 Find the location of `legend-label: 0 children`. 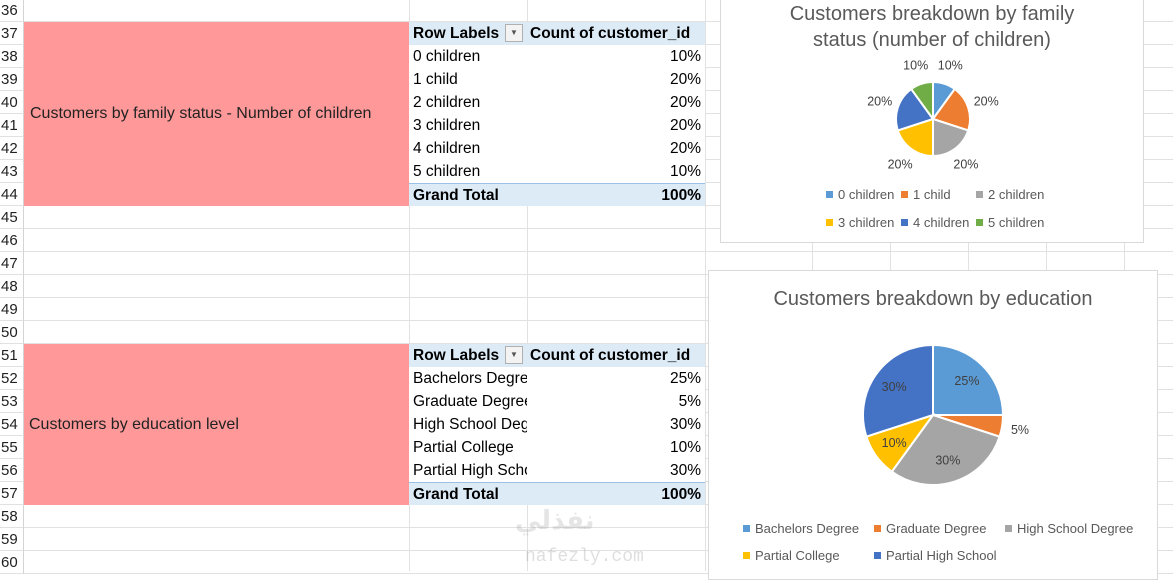

legend-label: 0 children is located at coordinates (866, 194).